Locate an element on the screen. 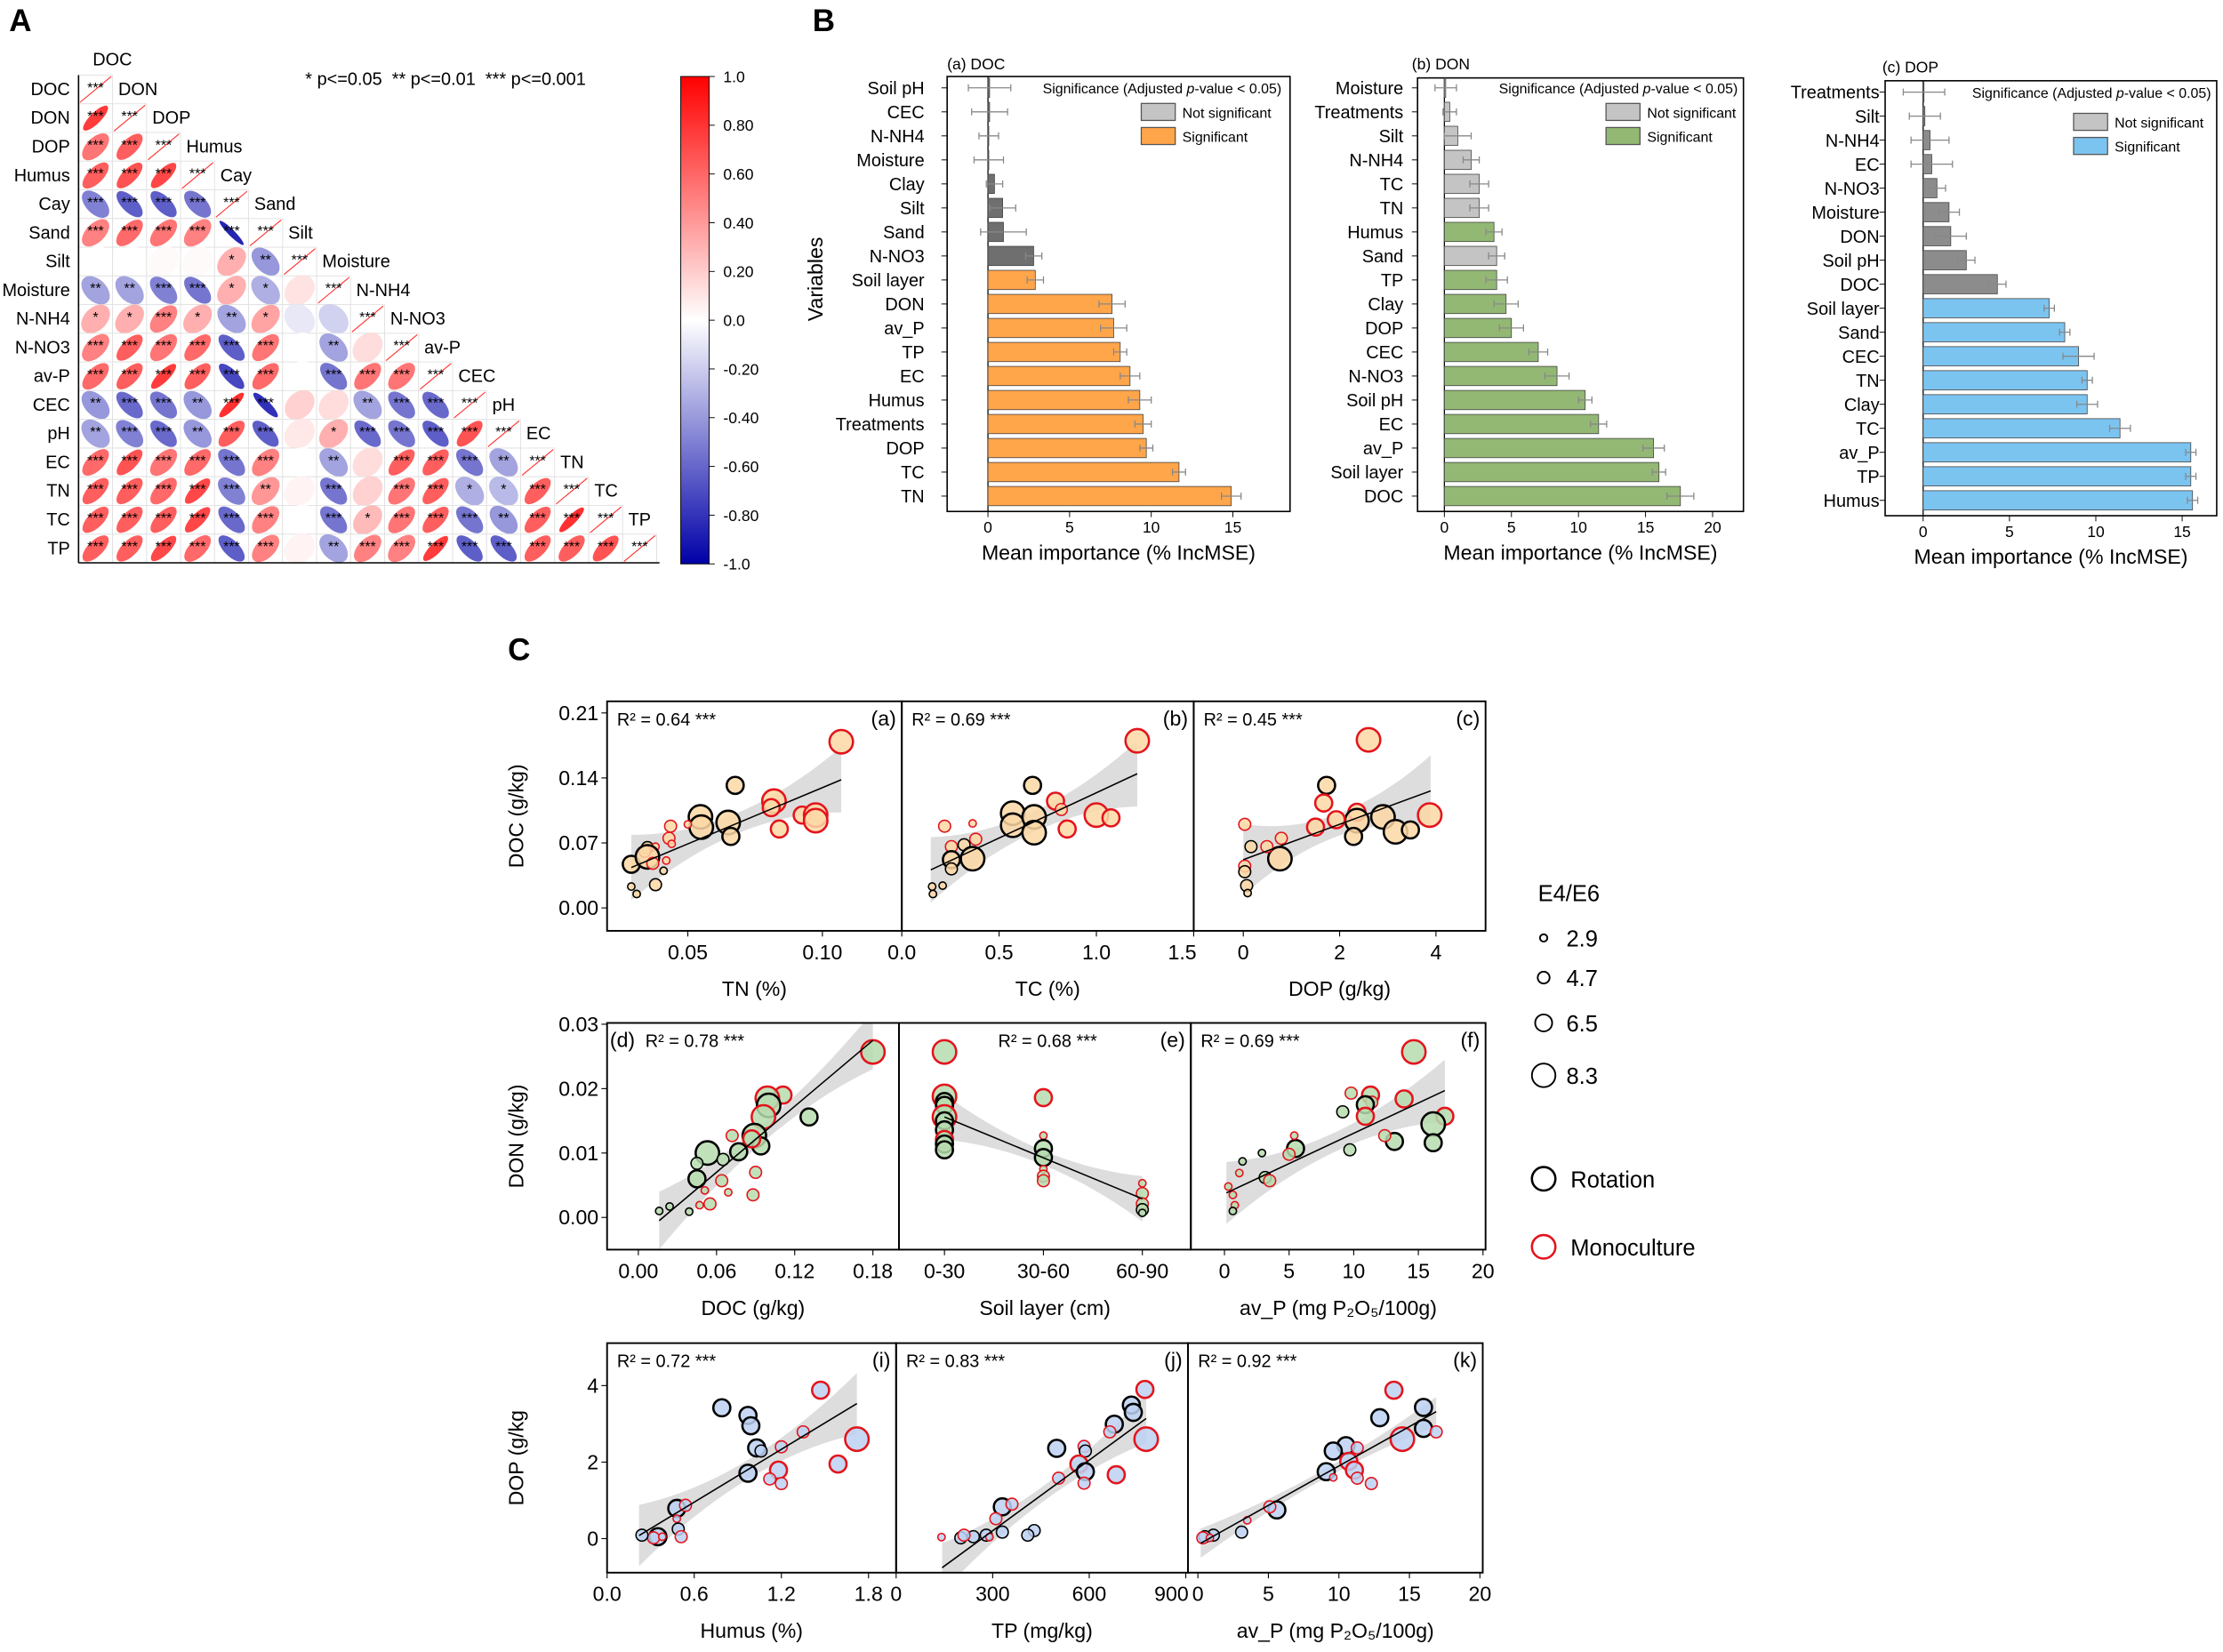 The image size is (2223, 1652). significance-mark: * is located at coordinates (367, 518).